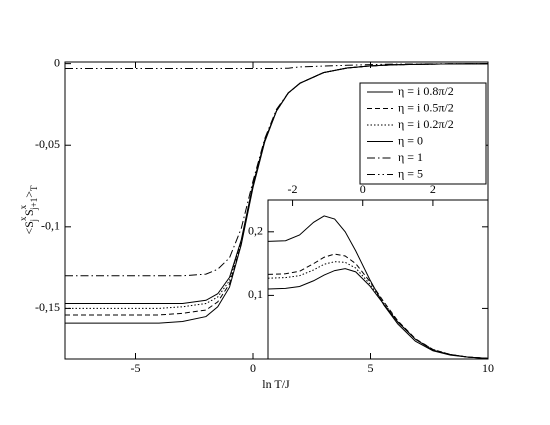  I want to click on x-tick-label: -5, so click(136, 368).